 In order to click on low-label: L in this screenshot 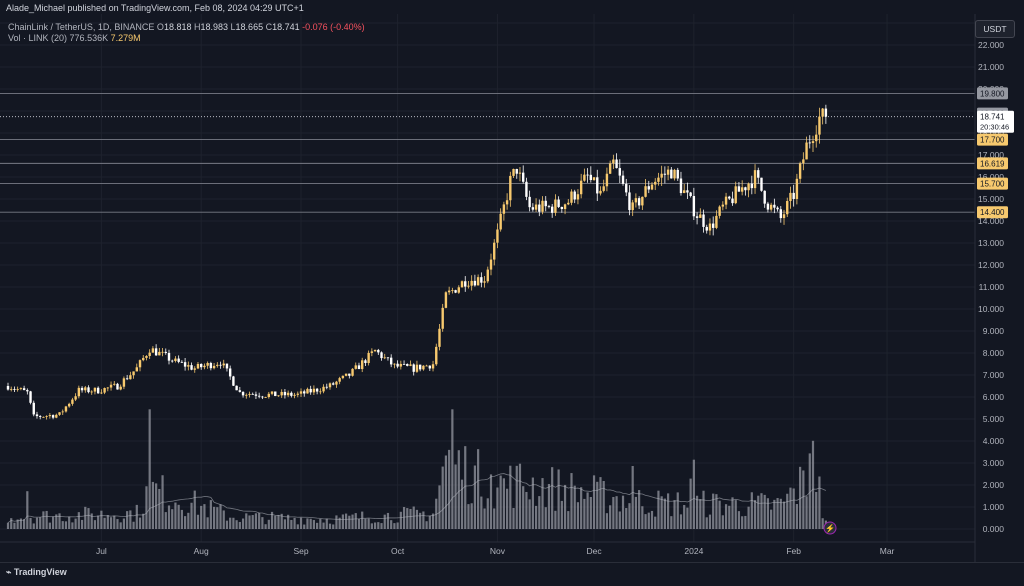, I will do `click(233, 27)`.